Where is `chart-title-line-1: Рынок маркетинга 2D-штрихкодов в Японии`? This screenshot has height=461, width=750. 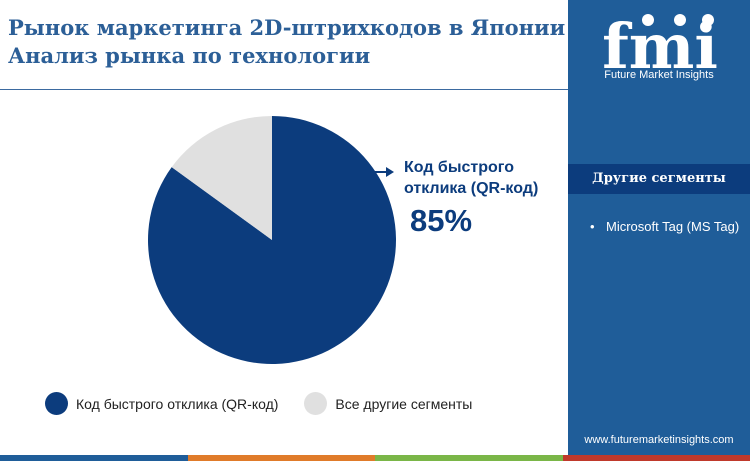 chart-title-line-1: Рынок маркетинга 2D-штрихкодов в Японии is located at coordinates (287, 27).